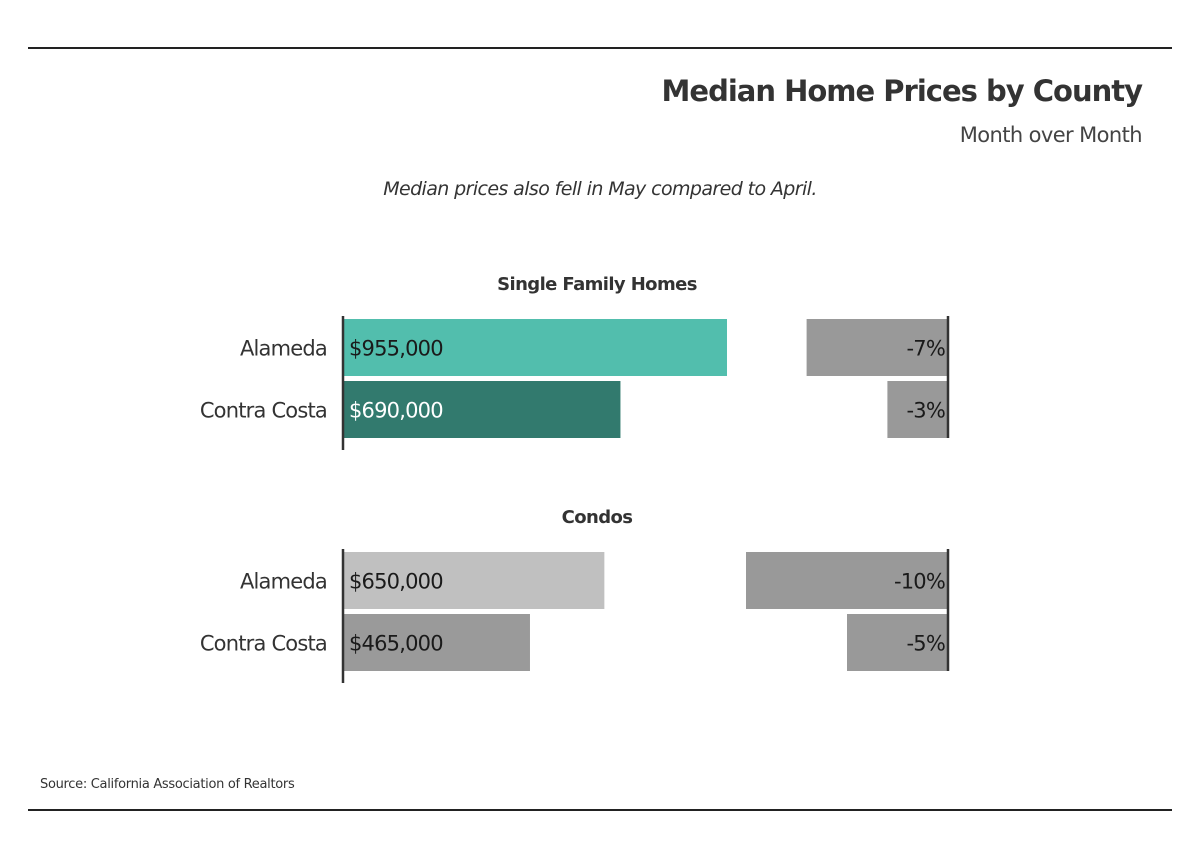 The image size is (1200, 863). I want to click on single-family-change-label-alameda: -7%, so click(926, 349).